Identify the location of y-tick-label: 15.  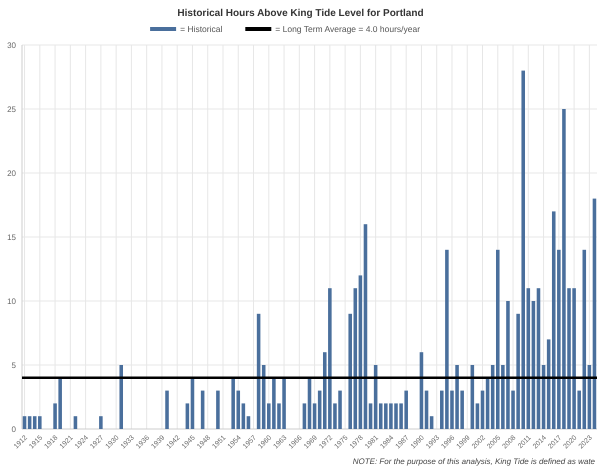
(12, 237).